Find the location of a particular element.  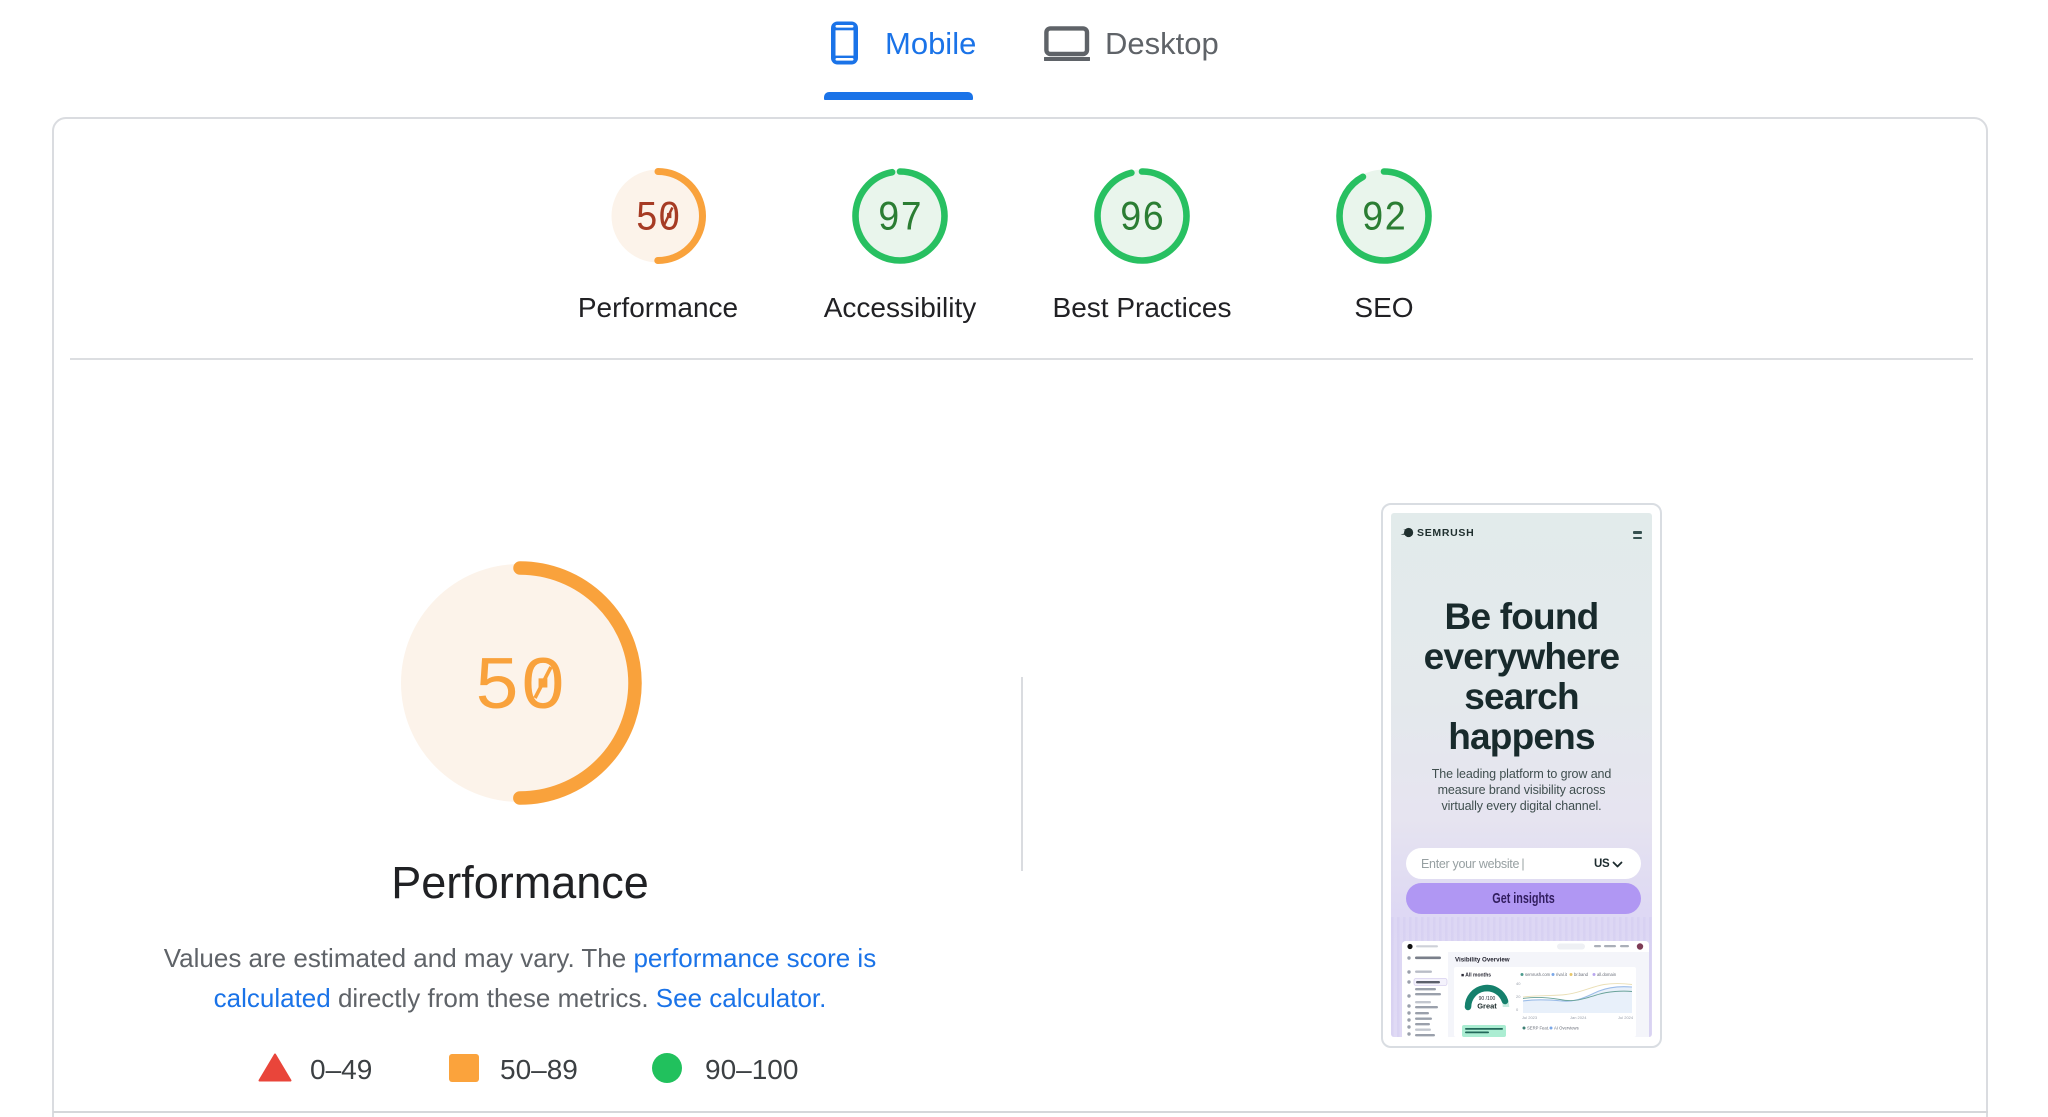

svg-text: 96 is located at coordinates (1142, 219).